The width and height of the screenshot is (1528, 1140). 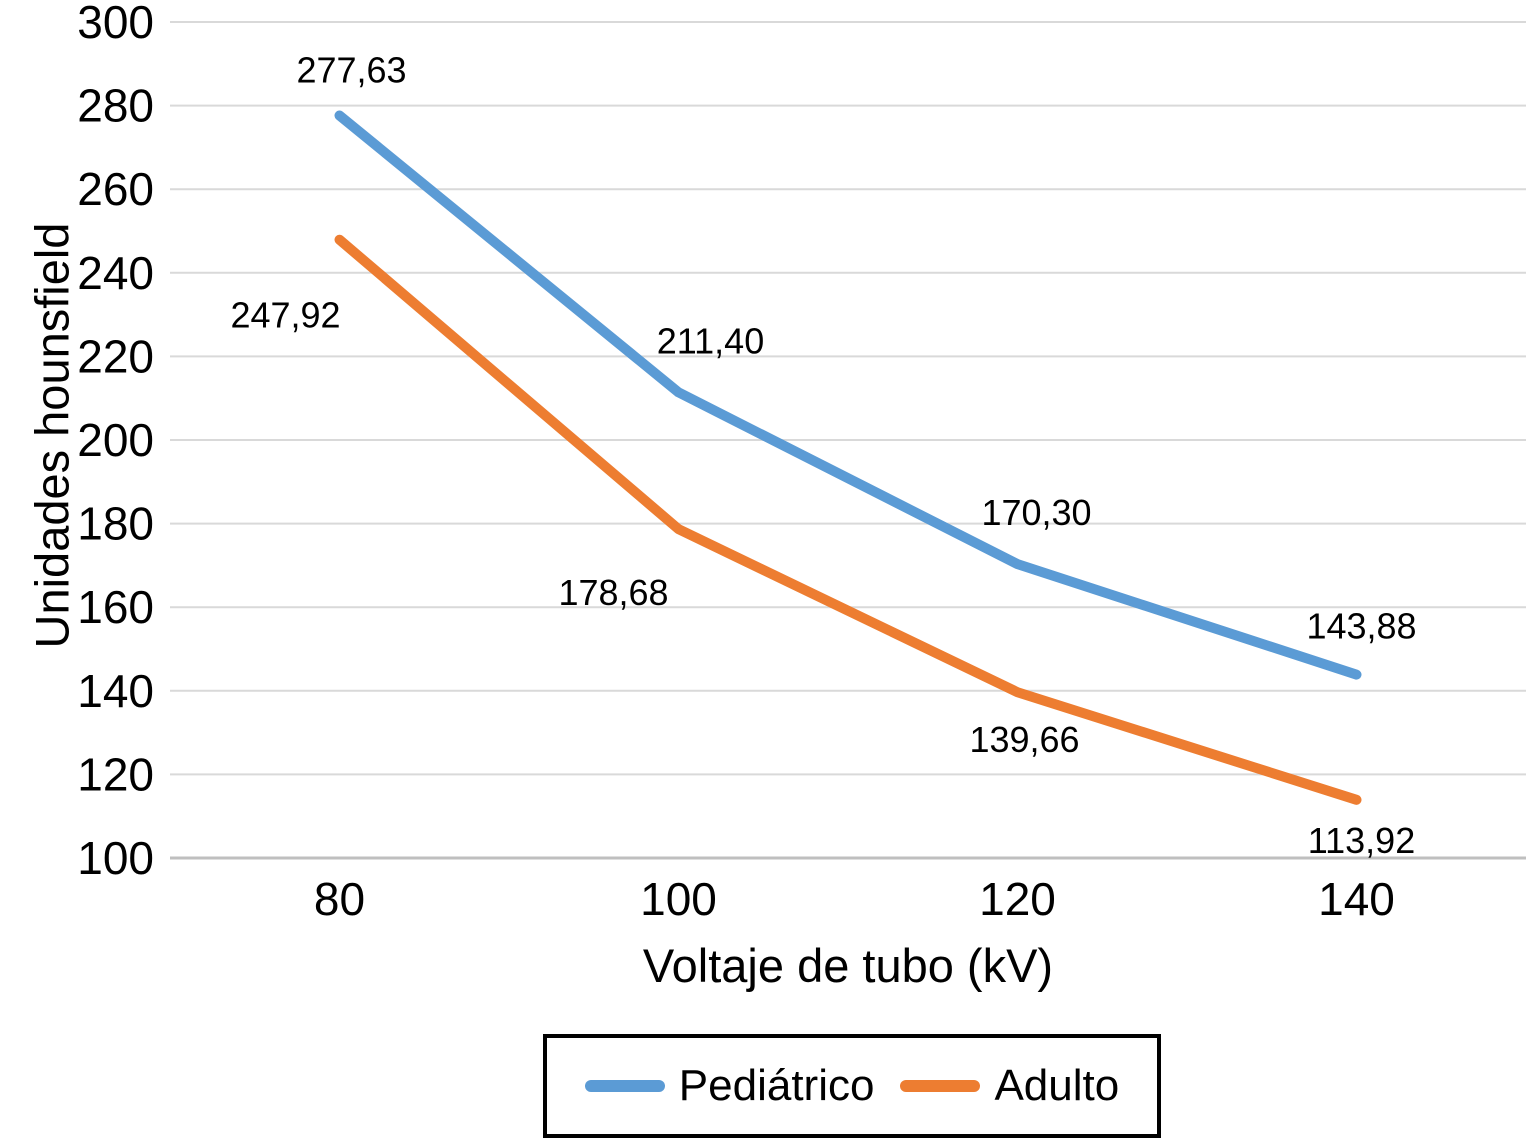 What do you see at coordinates (115, 24) in the screenshot?
I see `y-tick-label: 300` at bounding box center [115, 24].